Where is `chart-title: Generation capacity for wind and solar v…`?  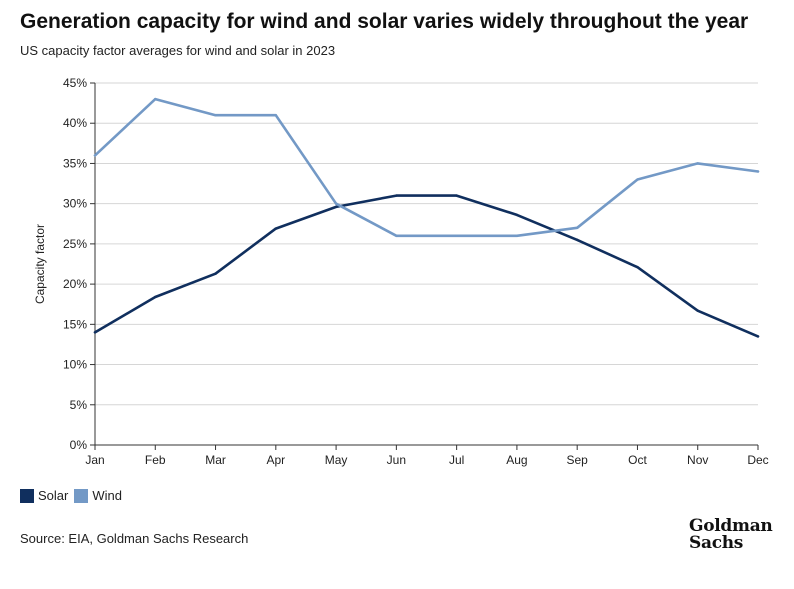 chart-title: Generation capacity for wind and solar v… is located at coordinates (384, 21).